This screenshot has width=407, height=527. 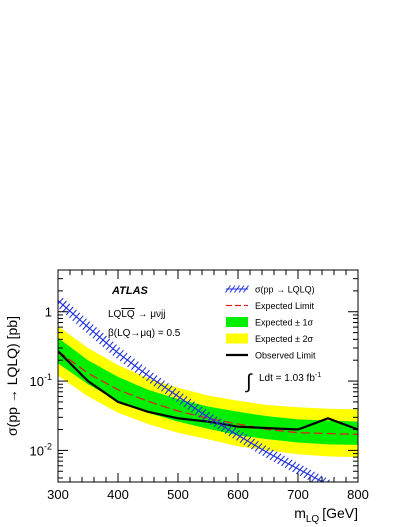 I want to click on y-axis-label-group: σ(pp → LQLQ) [pb], so click(x=12, y=376).